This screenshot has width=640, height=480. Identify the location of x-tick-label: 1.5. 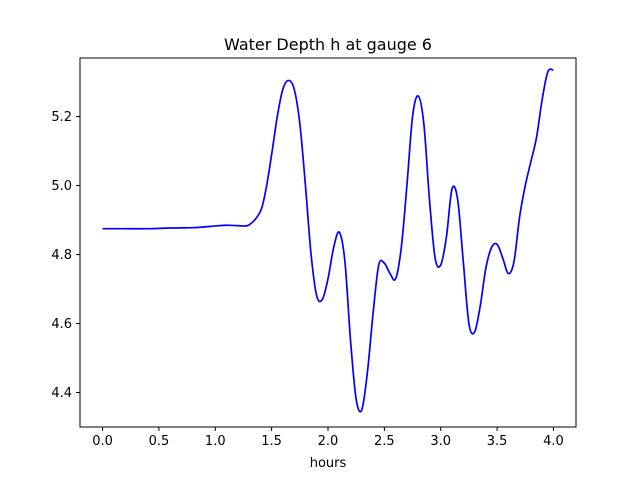
(271, 441).